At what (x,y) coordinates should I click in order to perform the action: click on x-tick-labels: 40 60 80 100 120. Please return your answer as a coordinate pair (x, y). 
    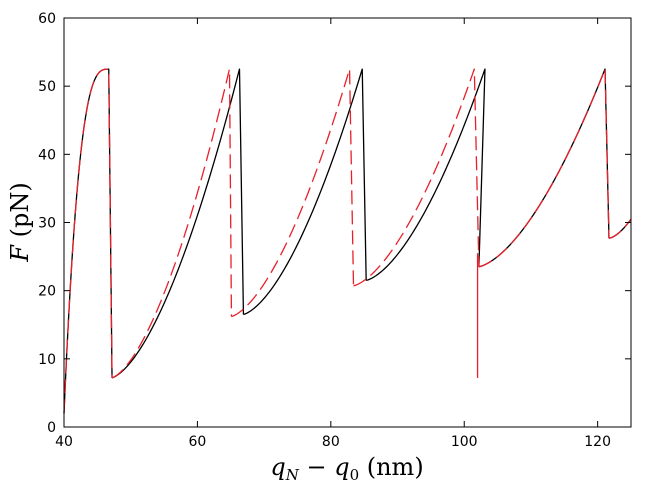
    Looking at the image, I should click on (333, 442).